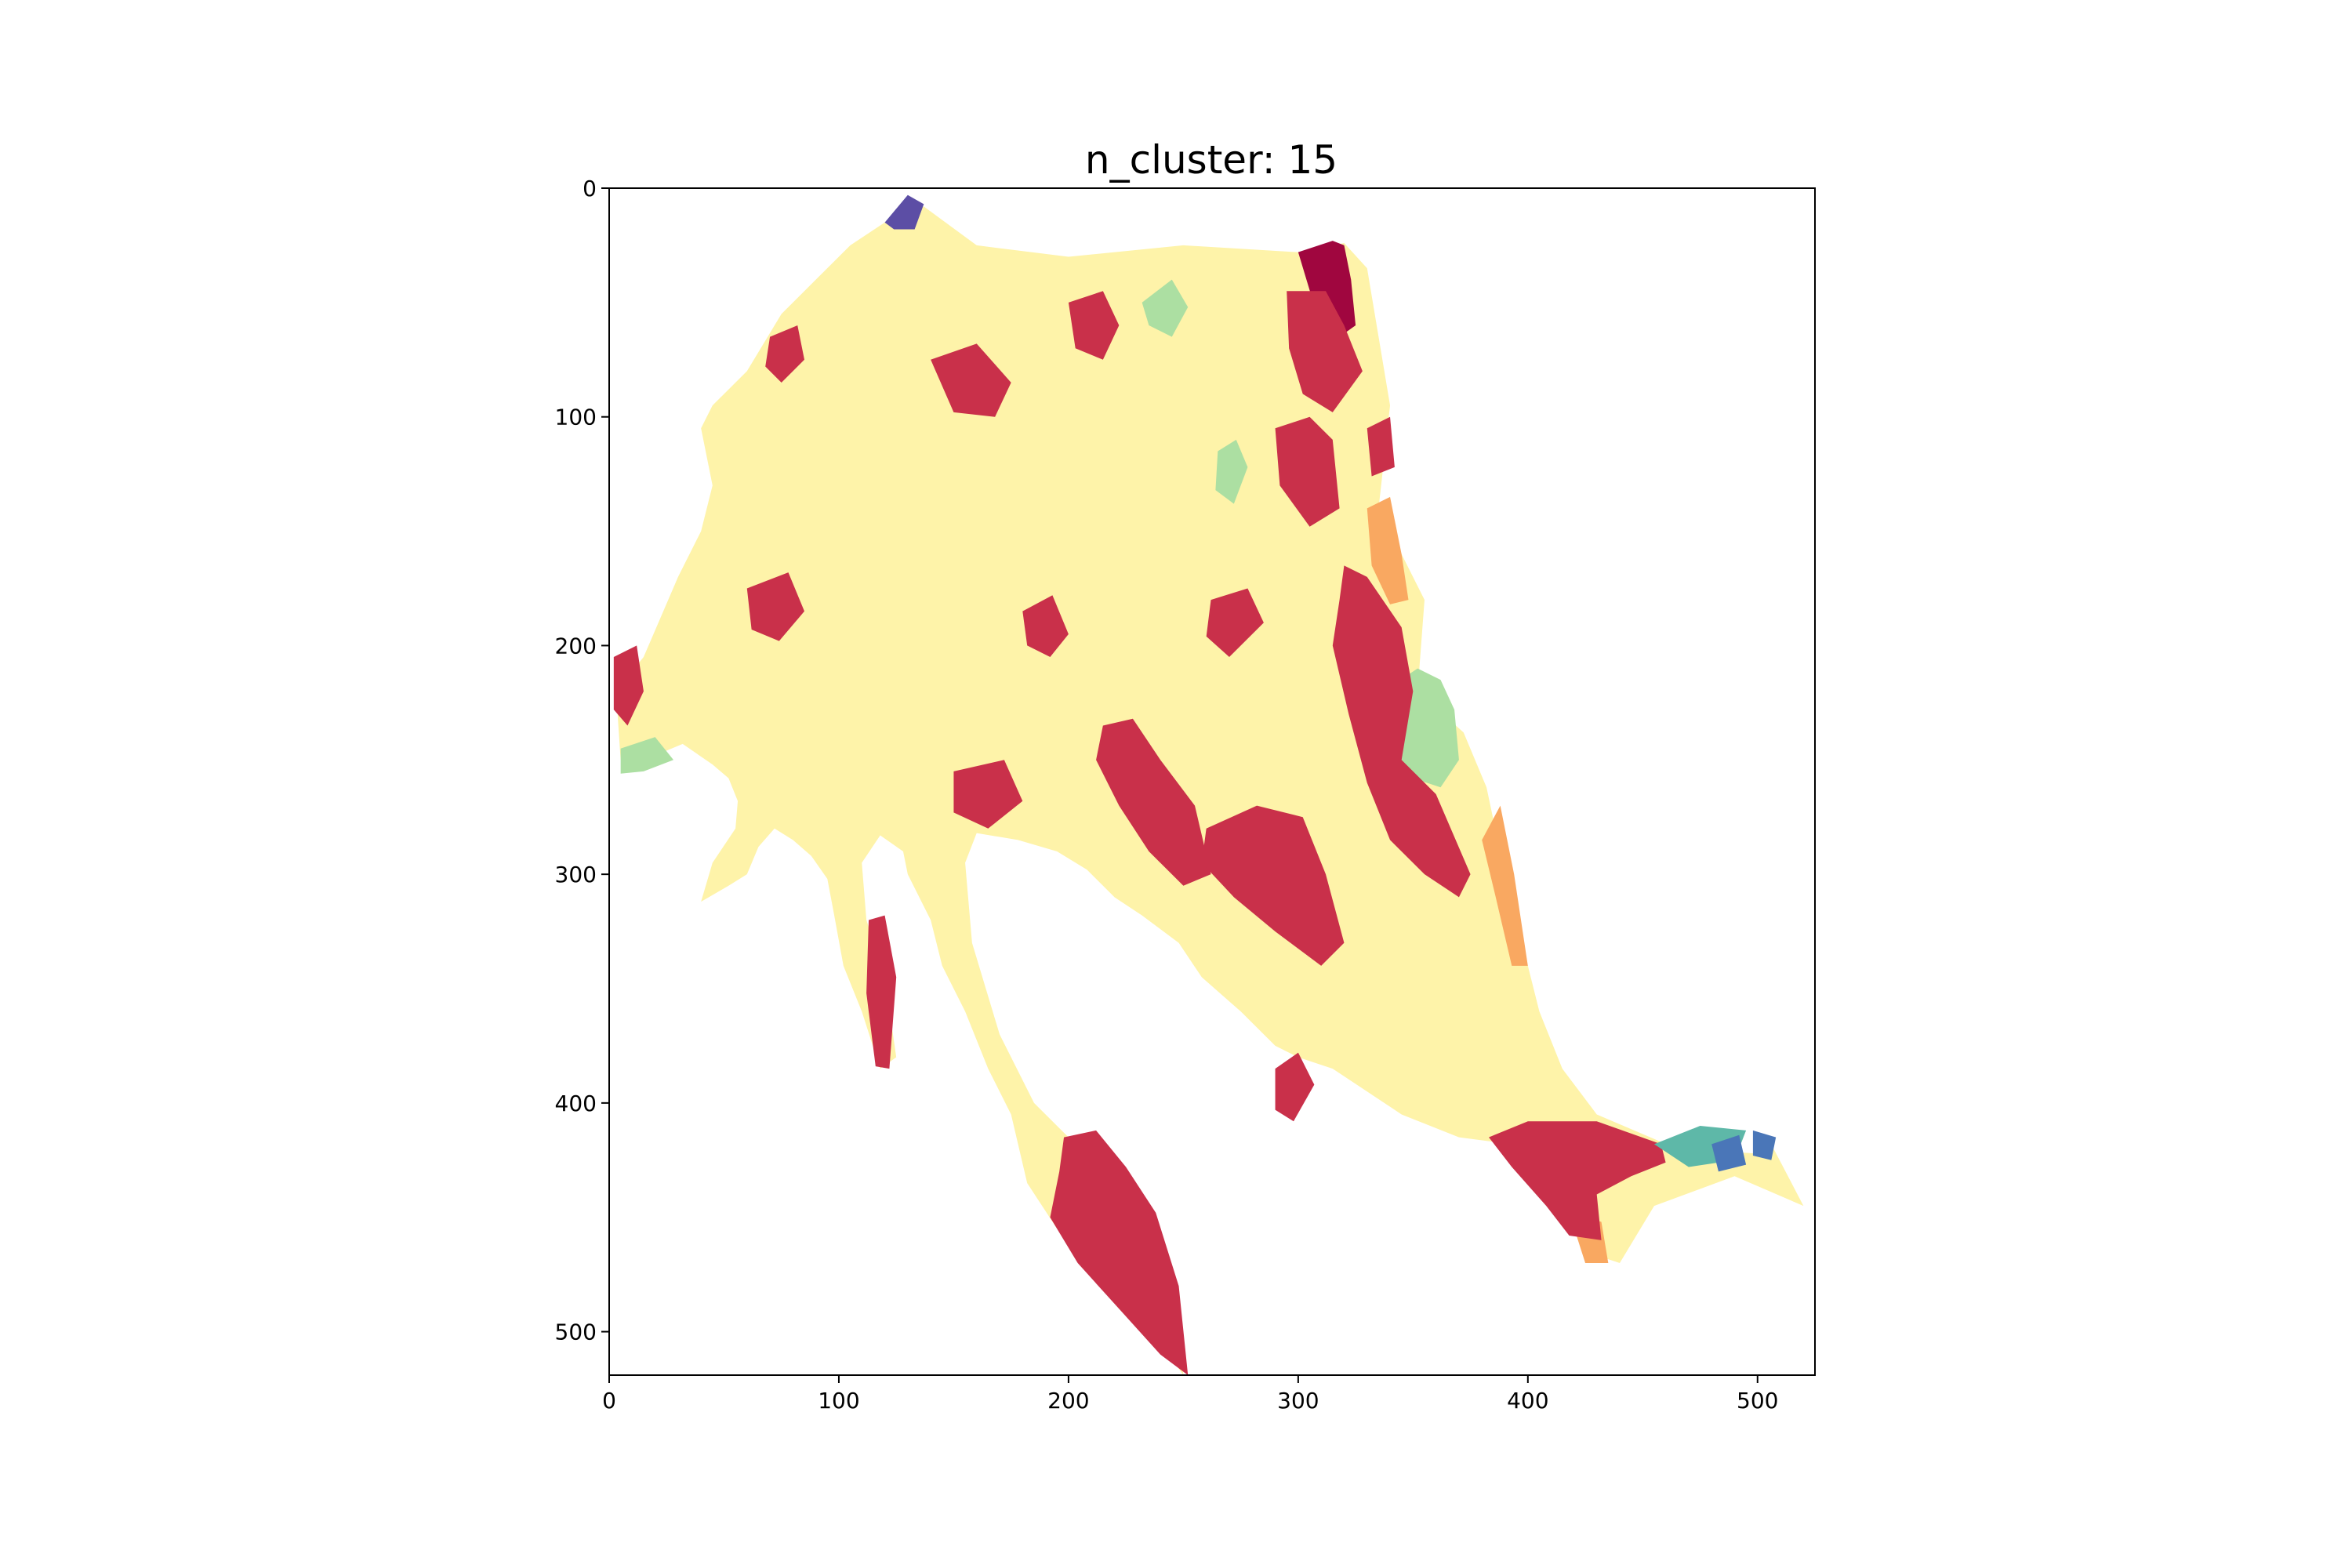 The image size is (2352, 1568). I want to click on chart-title: n_cluster: 15, so click(1211, 160).